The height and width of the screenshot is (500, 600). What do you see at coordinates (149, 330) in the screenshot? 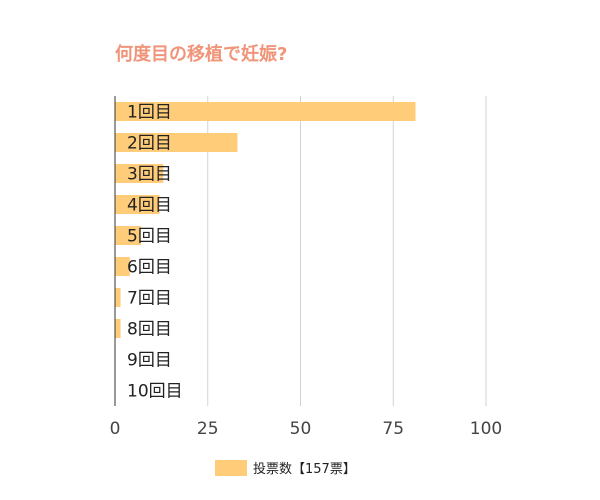
I see `category-label: 8回目` at bounding box center [149, 330].